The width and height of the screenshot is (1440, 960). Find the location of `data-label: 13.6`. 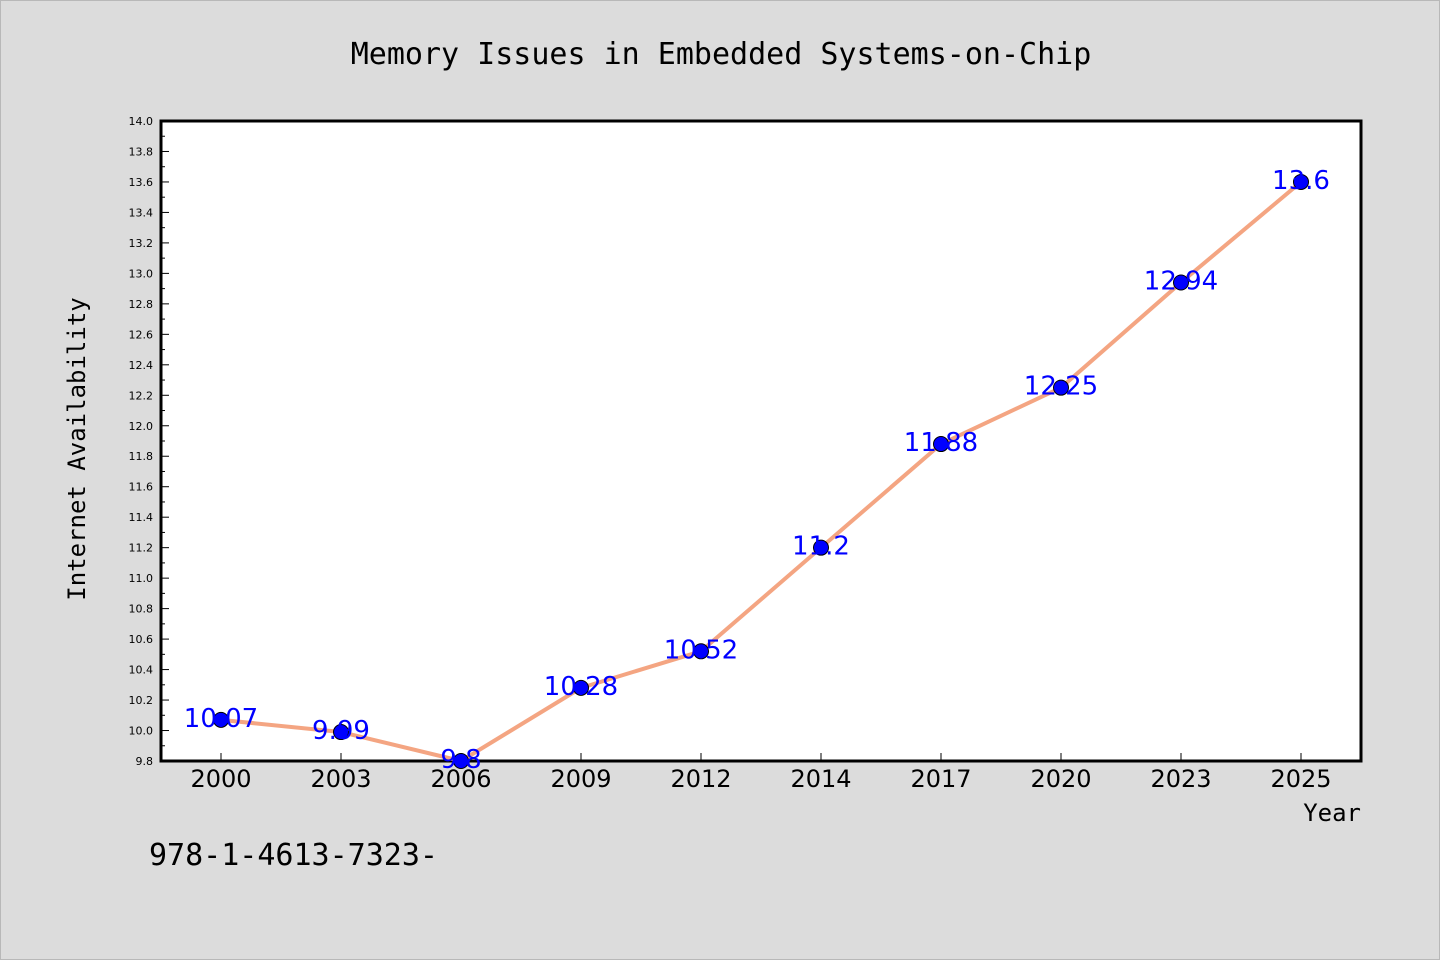

data-label: 13.6 is located at coordinates (1301, 181).